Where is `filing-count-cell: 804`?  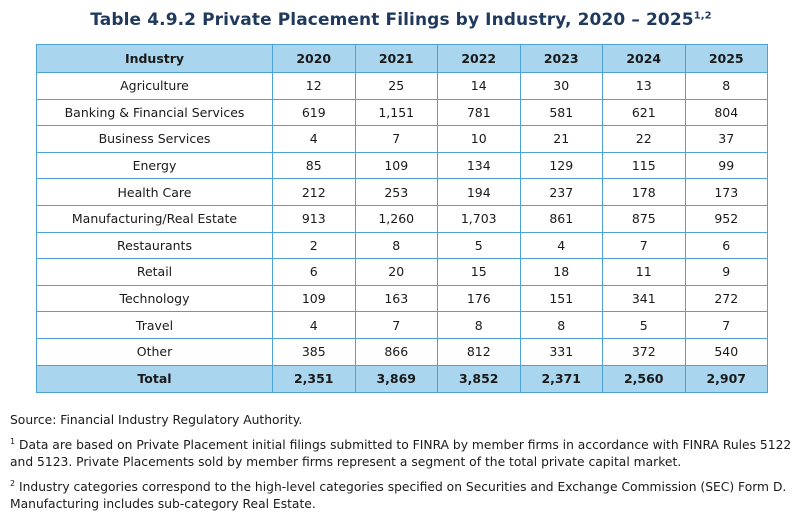 filing-count-cell: 804 is located at coordinates (726, 112).